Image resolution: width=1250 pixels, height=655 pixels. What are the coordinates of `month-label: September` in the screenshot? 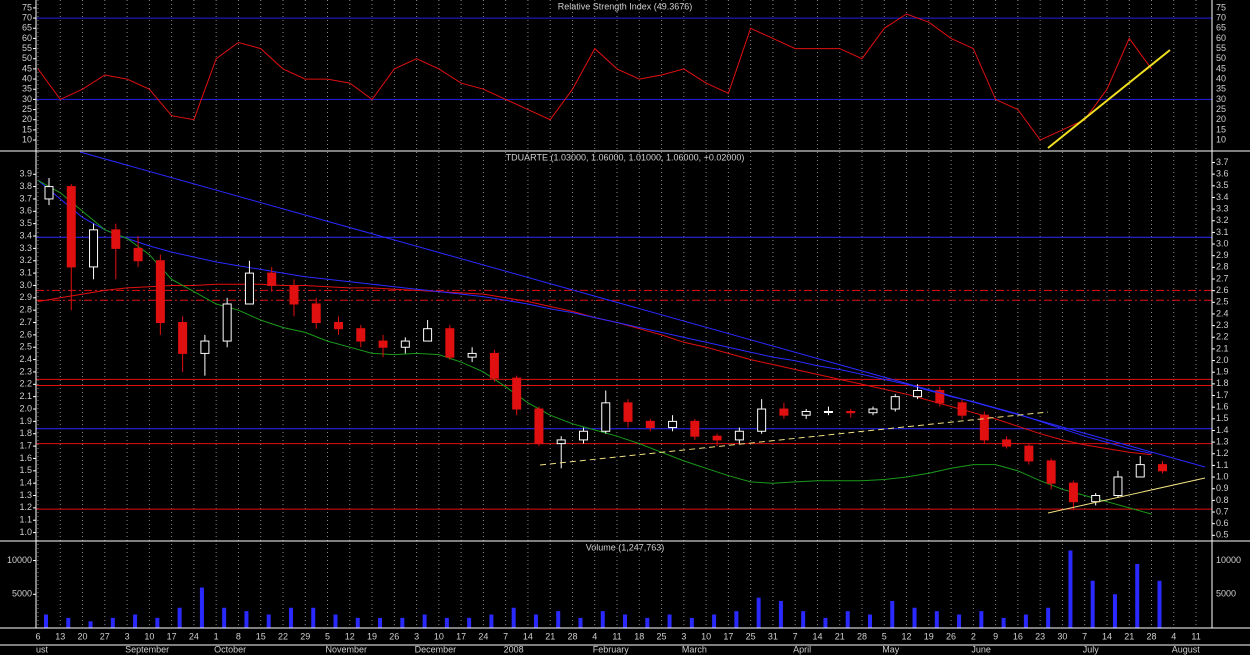 It's located at (147, 649).